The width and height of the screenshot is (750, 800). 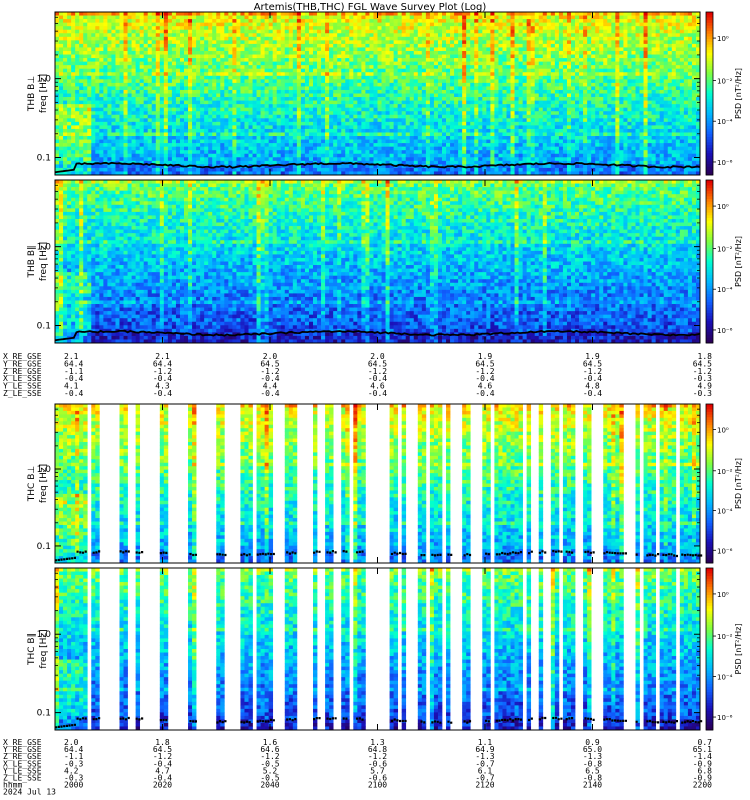 I want to click on ephemeris-value: 5.2, so click(x=270, y=770).